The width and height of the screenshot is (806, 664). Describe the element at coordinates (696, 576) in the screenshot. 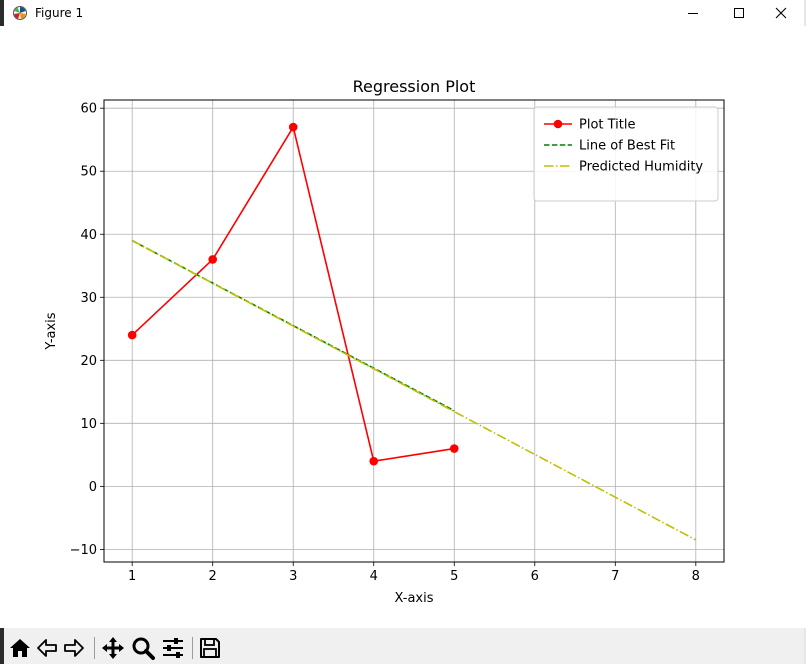

I see `x-tick-label: 8` at that location.